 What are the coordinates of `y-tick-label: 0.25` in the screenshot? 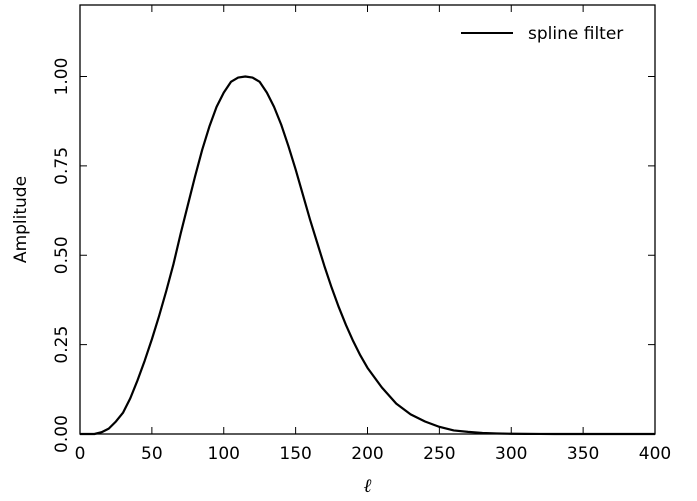 It's located at (62, 345).